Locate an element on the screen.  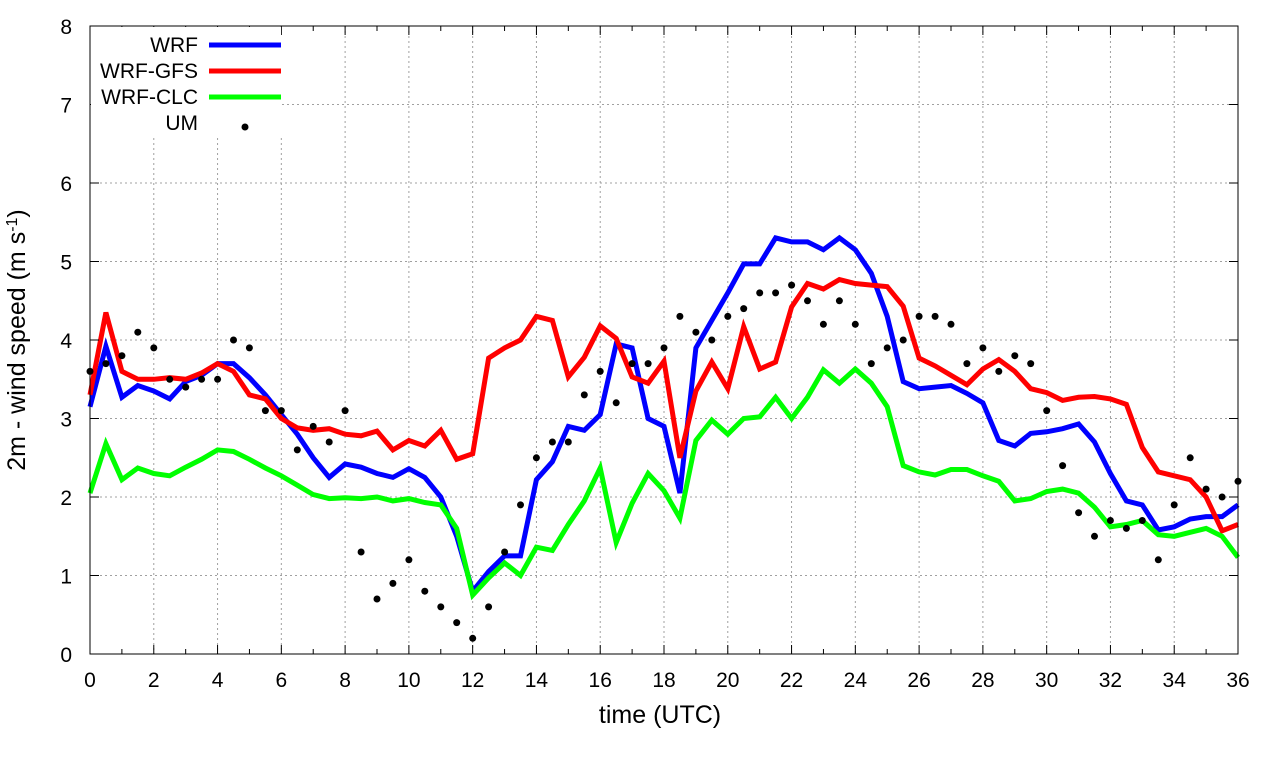
x-tick-label: 28 is located at coordinates (982, 680).